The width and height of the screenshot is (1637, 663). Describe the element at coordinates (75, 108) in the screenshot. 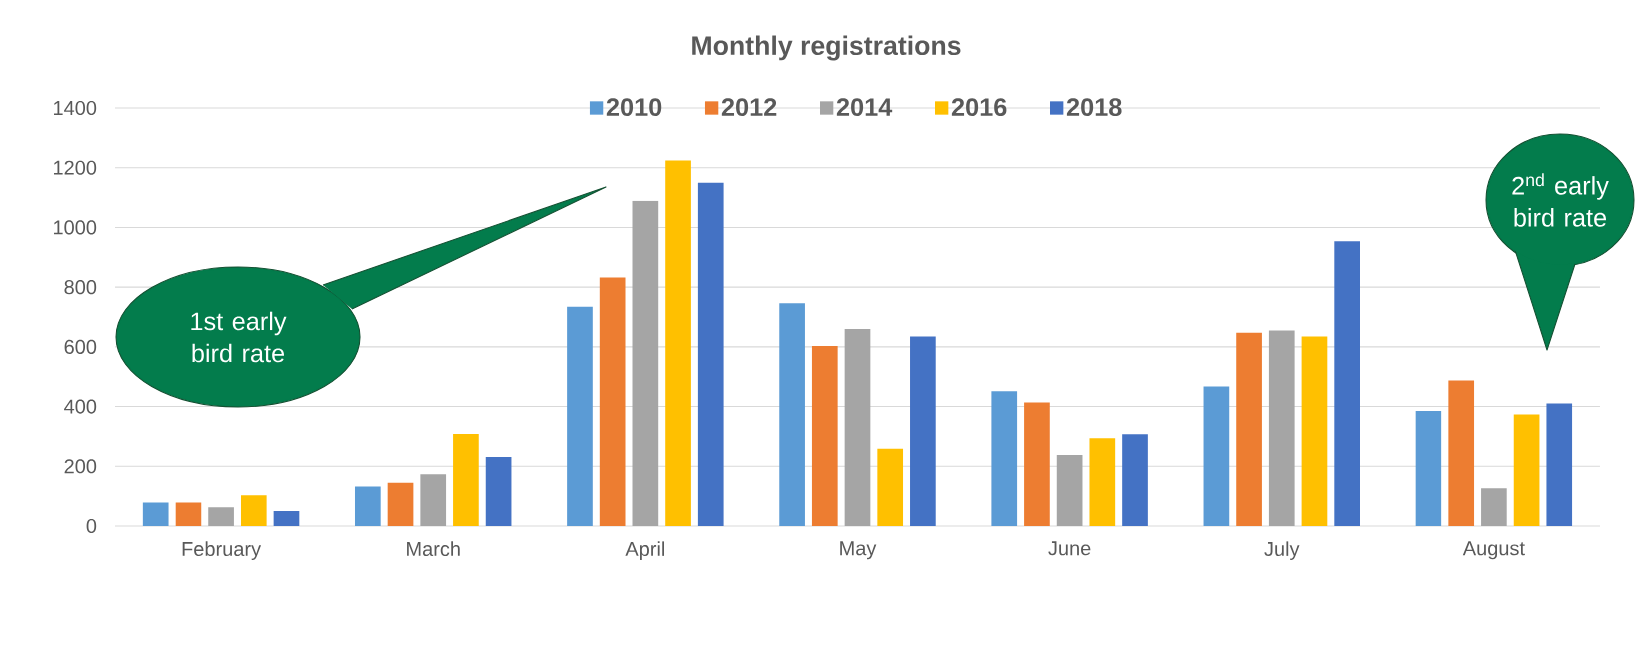

I see `y-tick-label: 1400` at that location.